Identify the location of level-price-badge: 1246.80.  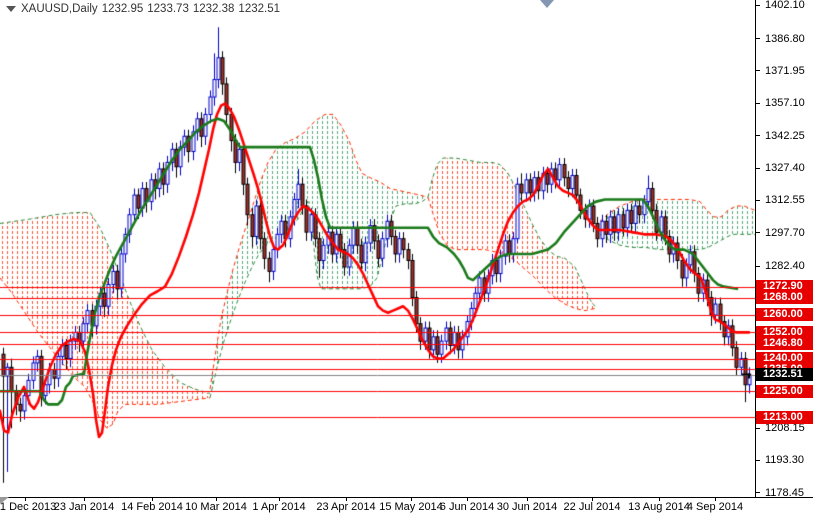
(784, 344).